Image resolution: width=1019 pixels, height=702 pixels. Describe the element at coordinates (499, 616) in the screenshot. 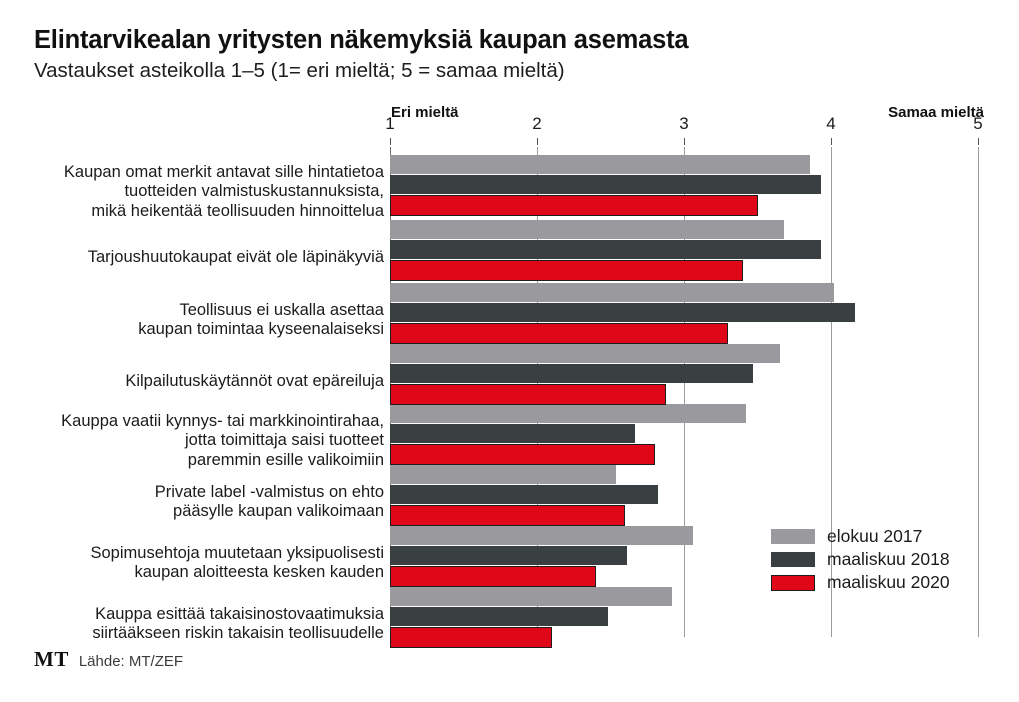

I see `bar-series1-category7` at that location.